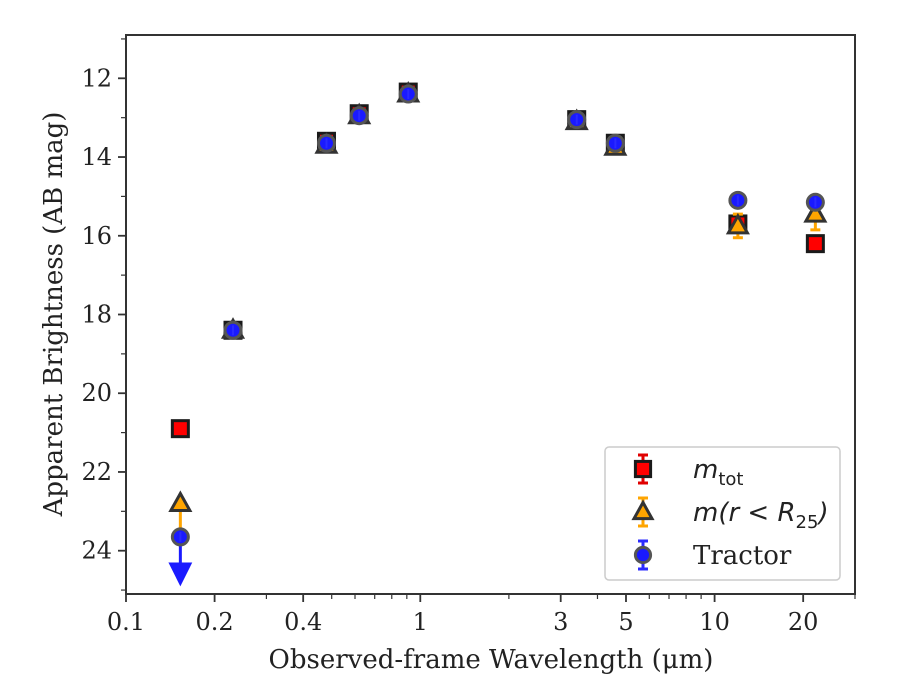 The width and height of the screenshot is (900, 700). What do you see at coordinates (625, 622) in the screenshot?
I see `x-tick-label: 5` at bounding box center [625, 622].